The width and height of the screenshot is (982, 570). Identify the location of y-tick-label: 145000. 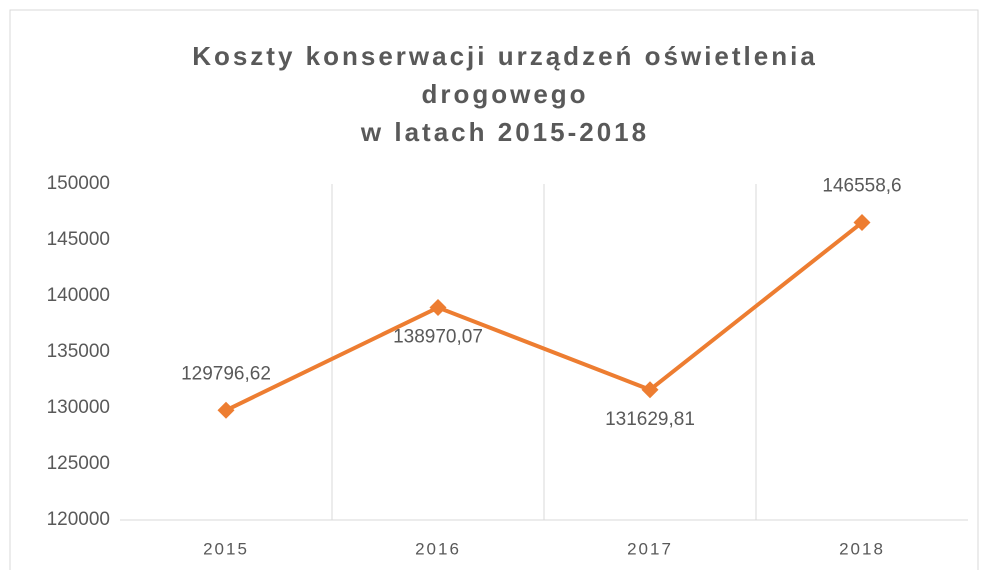
(78, 239).